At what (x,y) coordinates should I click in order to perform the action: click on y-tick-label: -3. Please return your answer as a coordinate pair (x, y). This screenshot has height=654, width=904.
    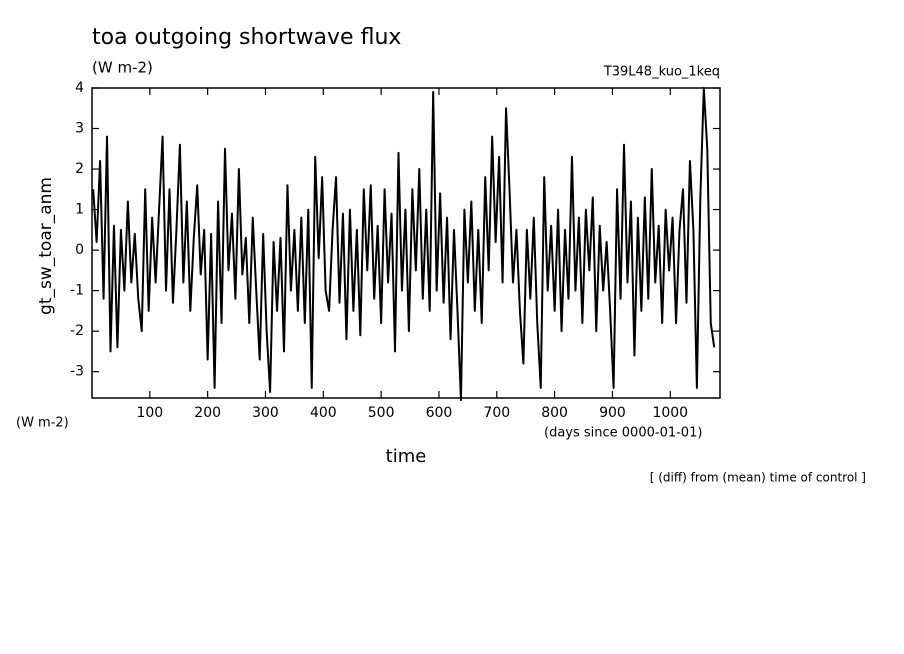
    Looking at the image, I should click on (77, 372).